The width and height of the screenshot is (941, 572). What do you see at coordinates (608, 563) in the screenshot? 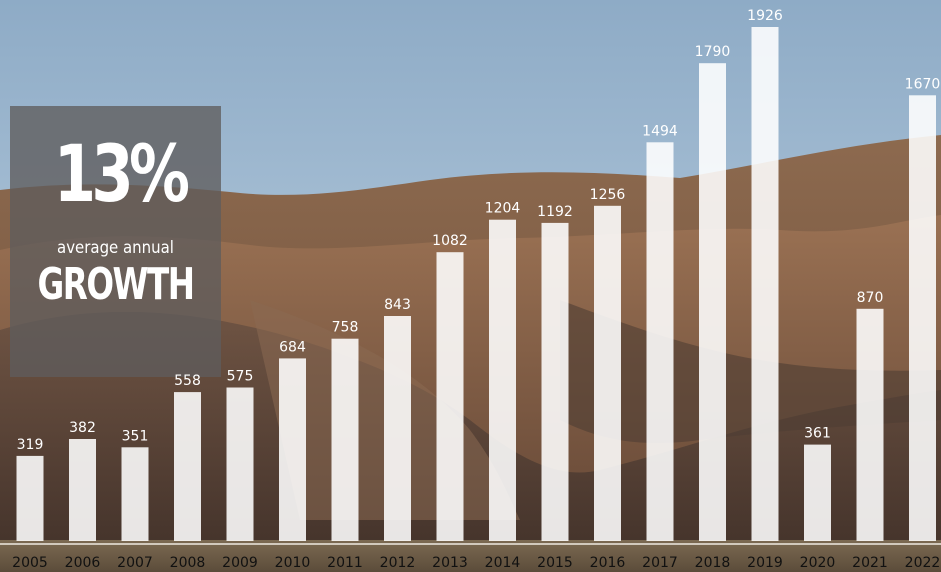
I see `x-tick-label-2016: 2016` at bounding box center [608, 563].